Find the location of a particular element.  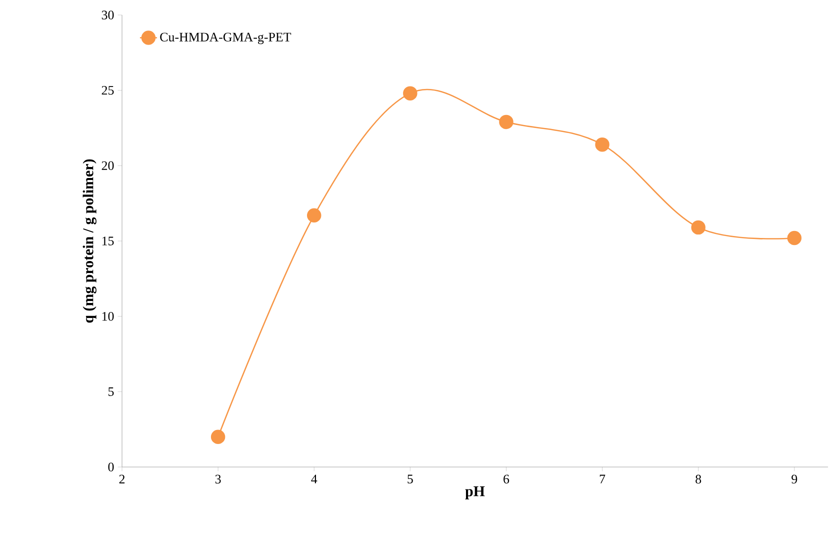

x-tick-label: 4 is located at coordinates (314, 479).